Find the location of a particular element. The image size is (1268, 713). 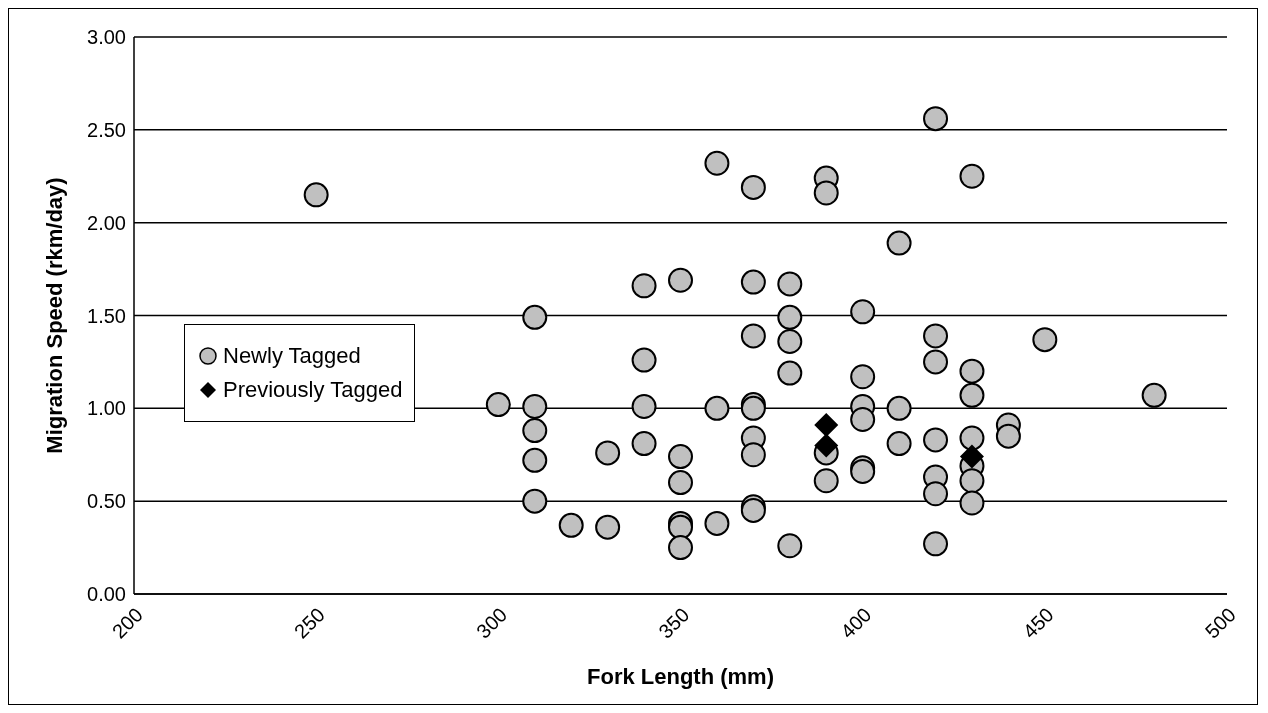

x-tick-label: 350 is located at coordinates (674, 623).